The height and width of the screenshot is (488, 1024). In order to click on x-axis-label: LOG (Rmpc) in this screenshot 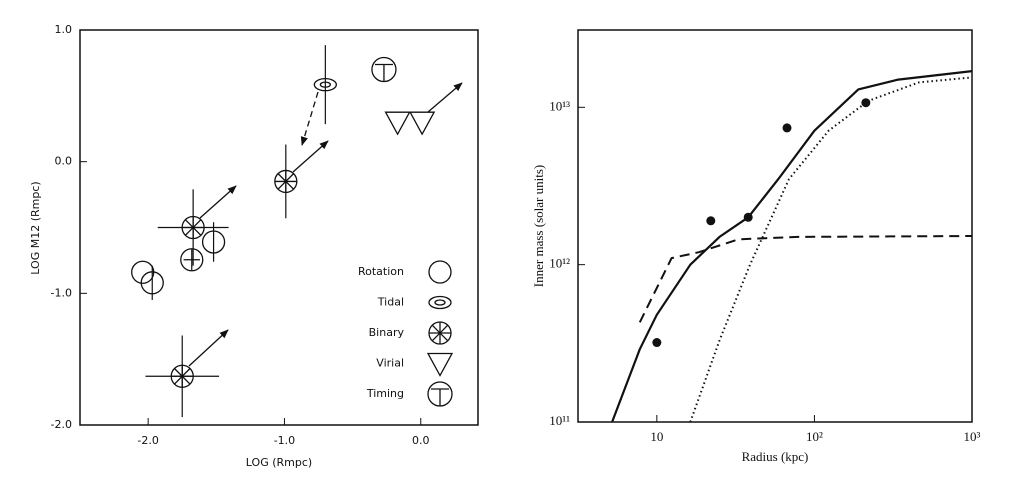, I will do `click(279, 462)`.